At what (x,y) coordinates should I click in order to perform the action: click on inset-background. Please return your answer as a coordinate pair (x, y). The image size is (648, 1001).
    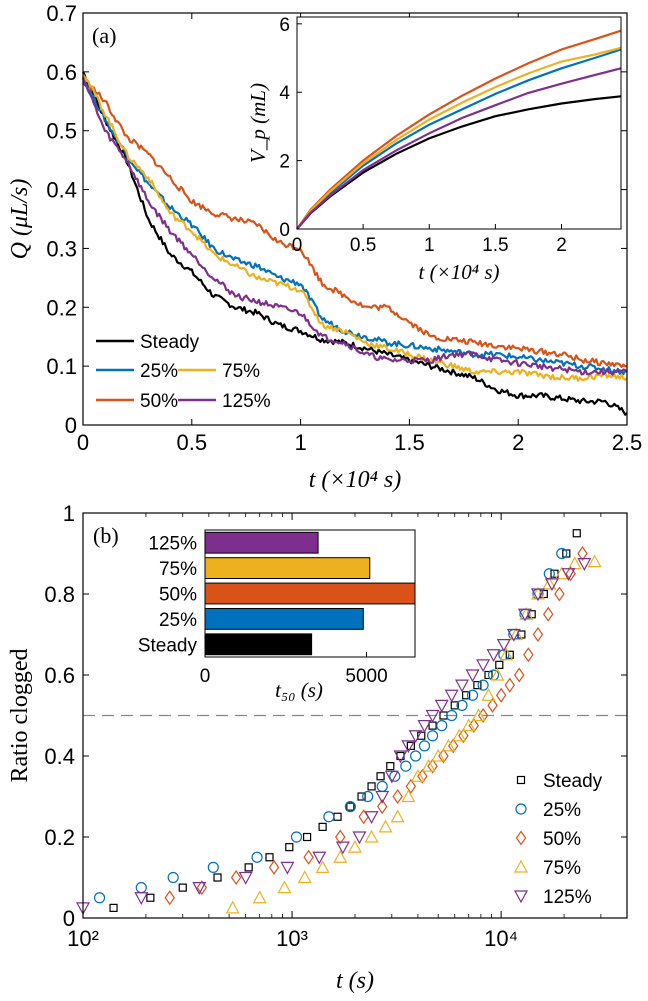
    Looking at the image, I should click on (459, 123).